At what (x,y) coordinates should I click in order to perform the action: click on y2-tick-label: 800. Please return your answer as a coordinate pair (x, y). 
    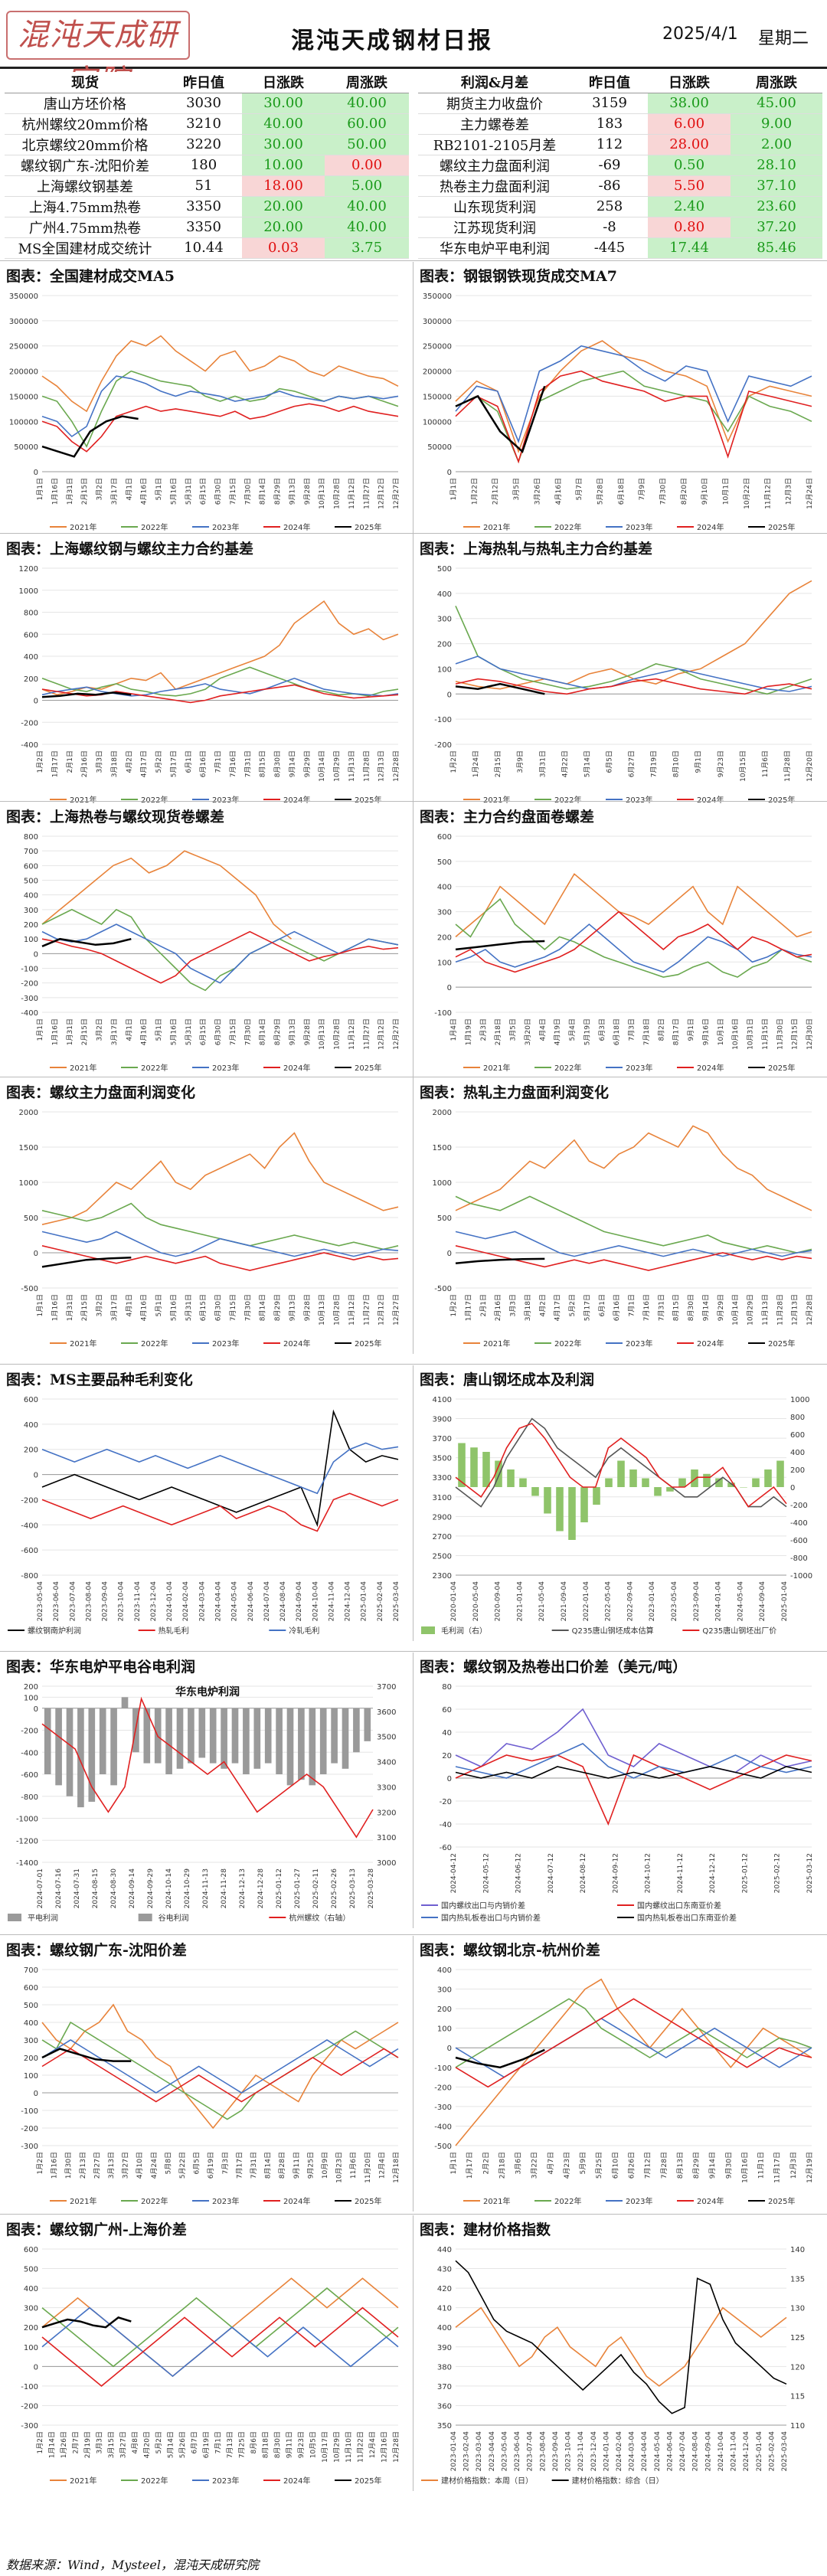
    Looking at the image, I should click on (797, 1418).